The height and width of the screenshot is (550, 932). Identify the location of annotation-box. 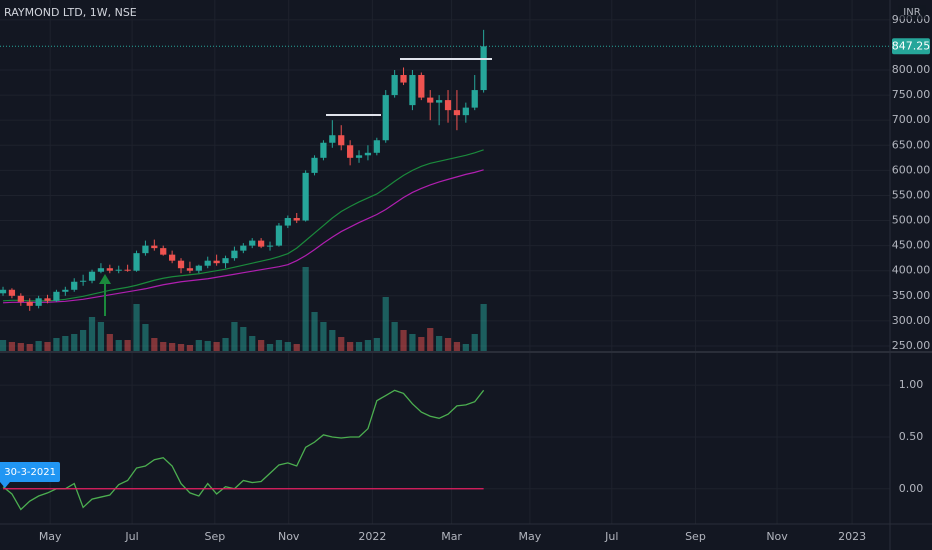
(30, 472).